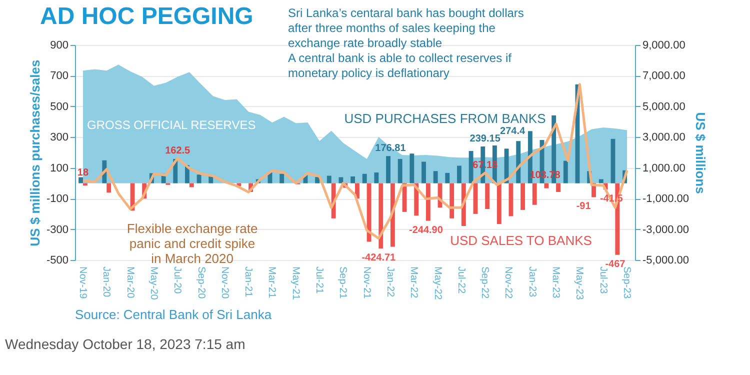 The width and height of the screenshot is (750, 375). What do you see at coordinates (426, 230) in the screenshot?
I see `data-label: -244.90` at bounding box center [426, 230].